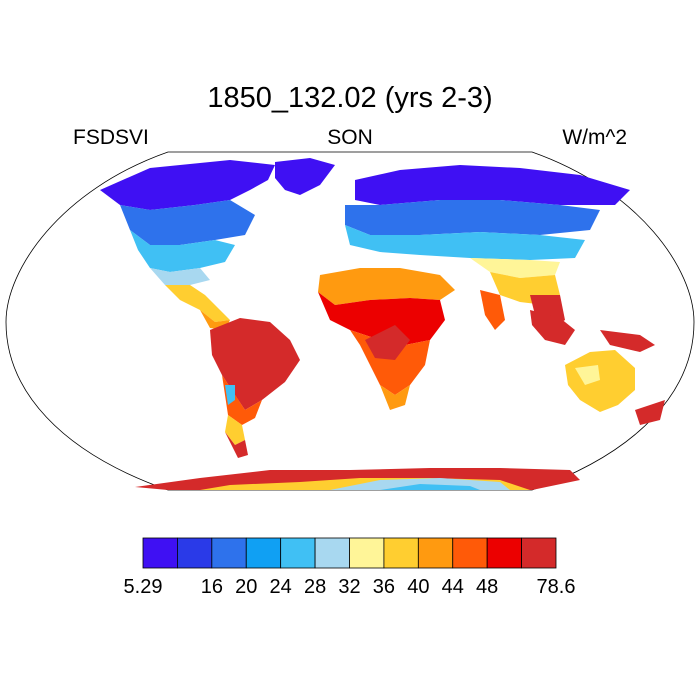  What do you see at coordinates (255, 388) in the screenshot?
I see `south-america-landmass` at bounding box center [255, 388].